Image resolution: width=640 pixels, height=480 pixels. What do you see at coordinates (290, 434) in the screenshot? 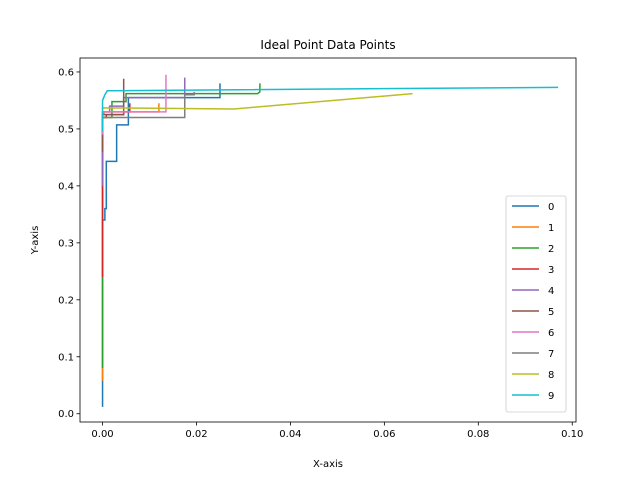
I see `x-tick-label: 0.04` at bounding box center [290, 434].